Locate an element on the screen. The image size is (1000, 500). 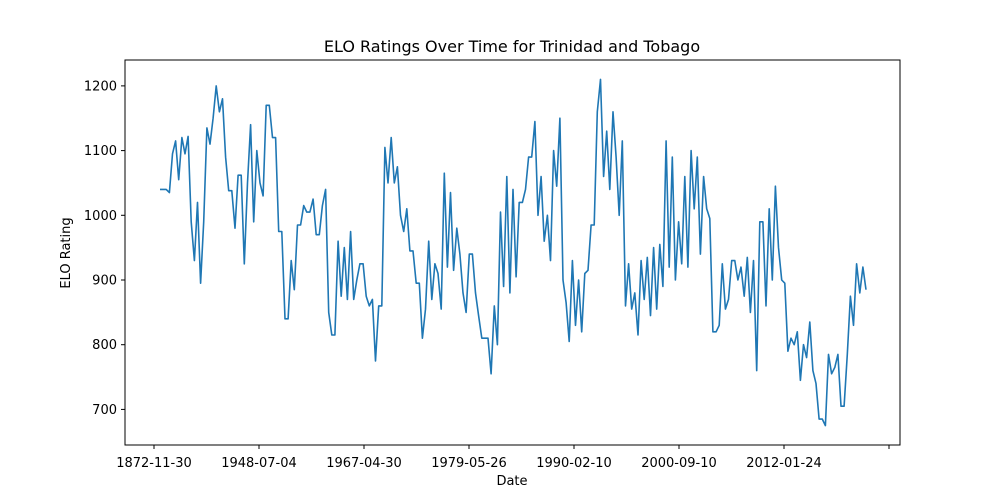
y-tick-label: 900 is located at coordinates (104, 281).